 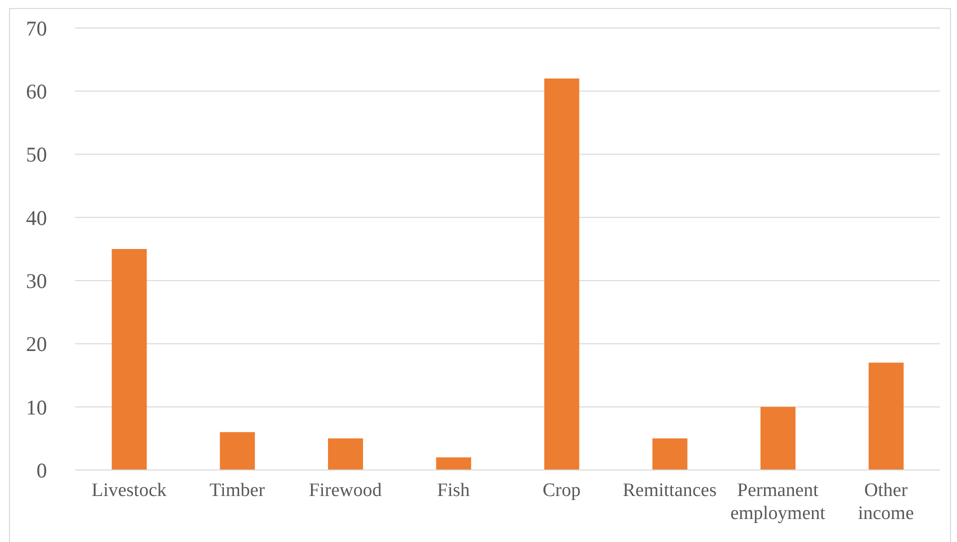 I want to click on x-tick-label: Permanent employment, so click(x=778, y=502).